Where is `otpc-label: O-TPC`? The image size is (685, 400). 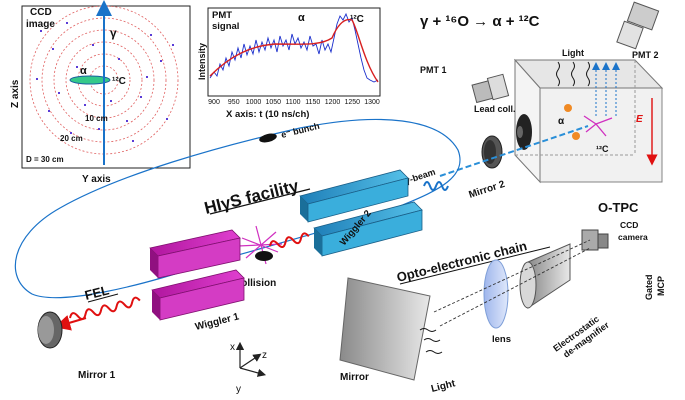 otpc-label: O-TPC is located at coordinates (618, 207).